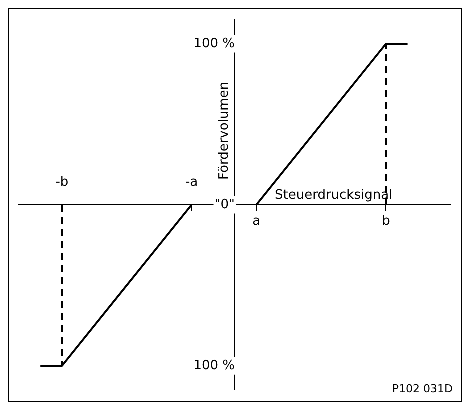 This screenshot has height=410, width=470. I want to click on x-tick-label: -b, so click(62, 182).